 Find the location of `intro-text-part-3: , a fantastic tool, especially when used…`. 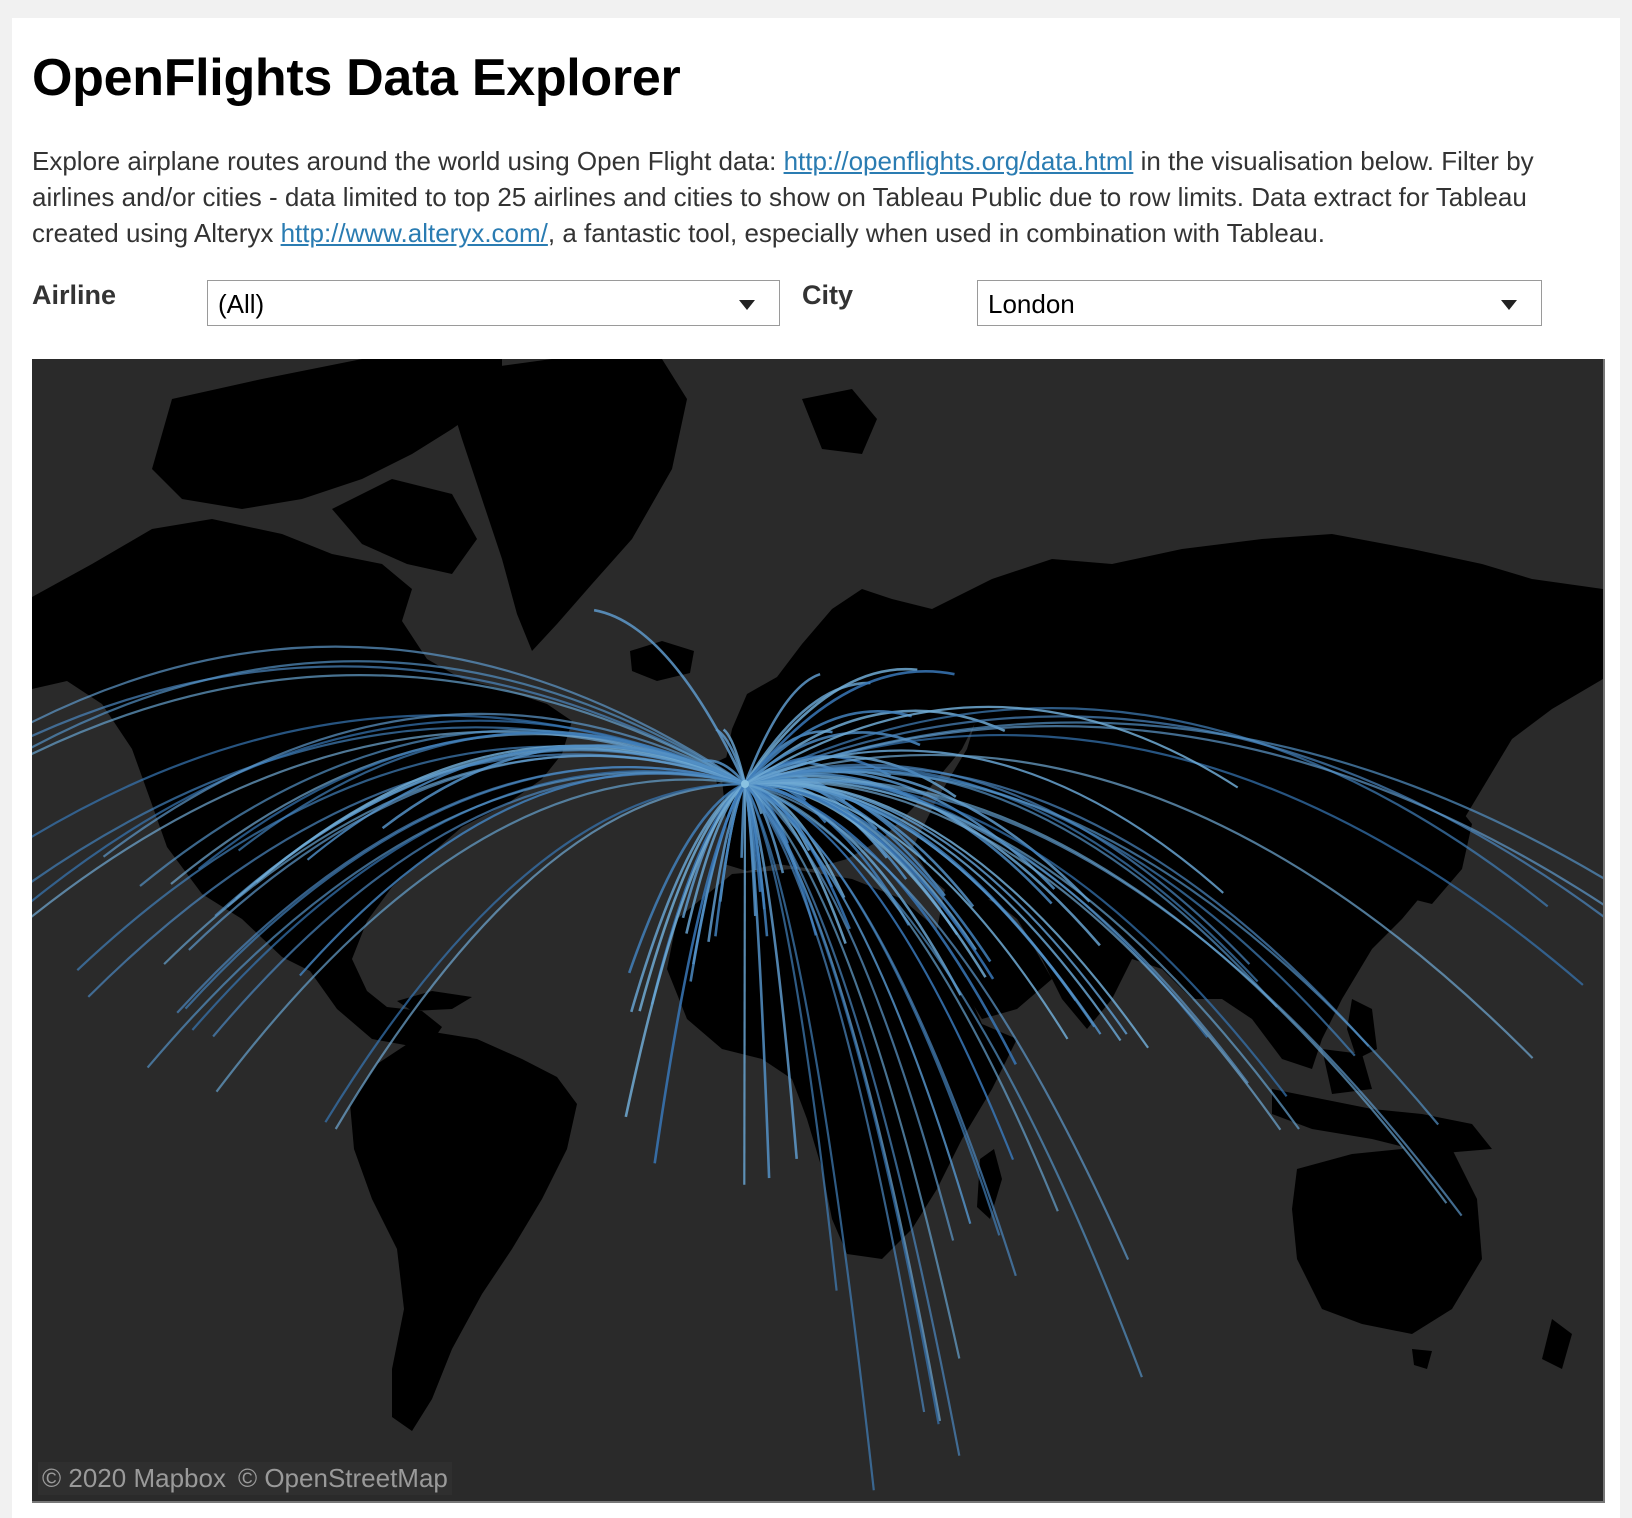

intro-text-part-3: , a fantastic tool, especially when used… is located at coordinates (936, 233).